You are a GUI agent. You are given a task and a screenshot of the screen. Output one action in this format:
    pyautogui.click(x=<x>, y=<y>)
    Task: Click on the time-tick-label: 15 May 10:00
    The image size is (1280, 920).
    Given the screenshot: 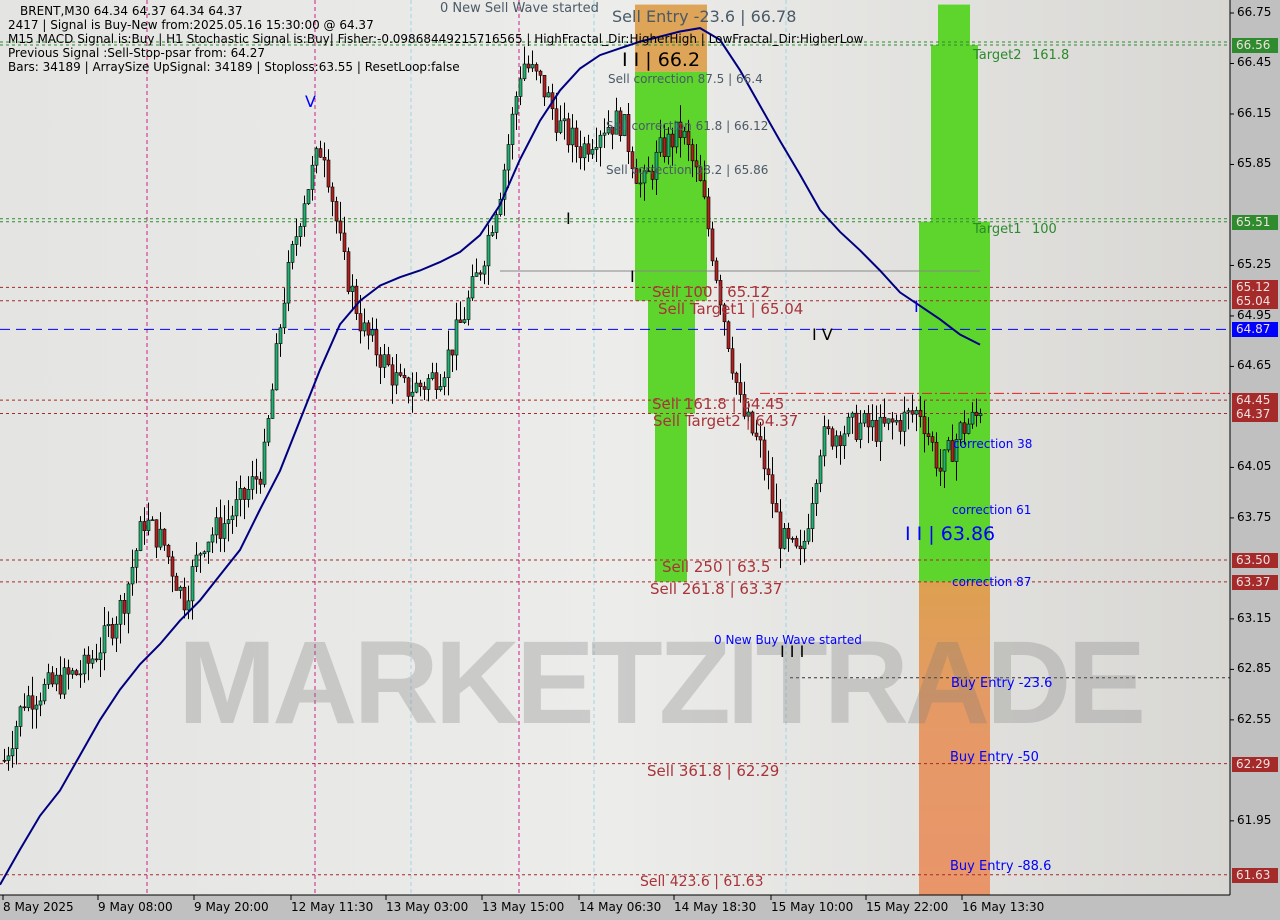 What is the action you would take?
    pyautogui.click(x=812, y=907)
    